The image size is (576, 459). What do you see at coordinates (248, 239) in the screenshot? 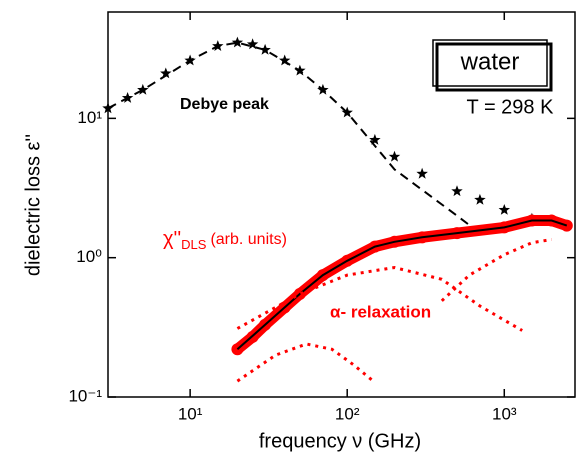
I see `chi-units: (arb. units)` at bounding box center [248, 239].